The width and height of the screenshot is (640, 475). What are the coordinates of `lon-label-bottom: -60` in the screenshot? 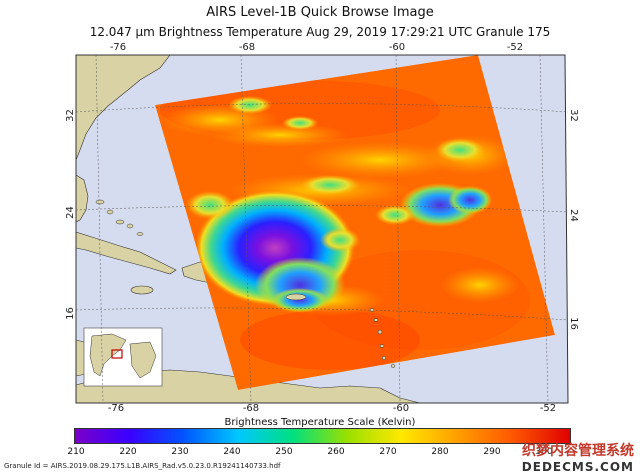 It's located at (401, 408).